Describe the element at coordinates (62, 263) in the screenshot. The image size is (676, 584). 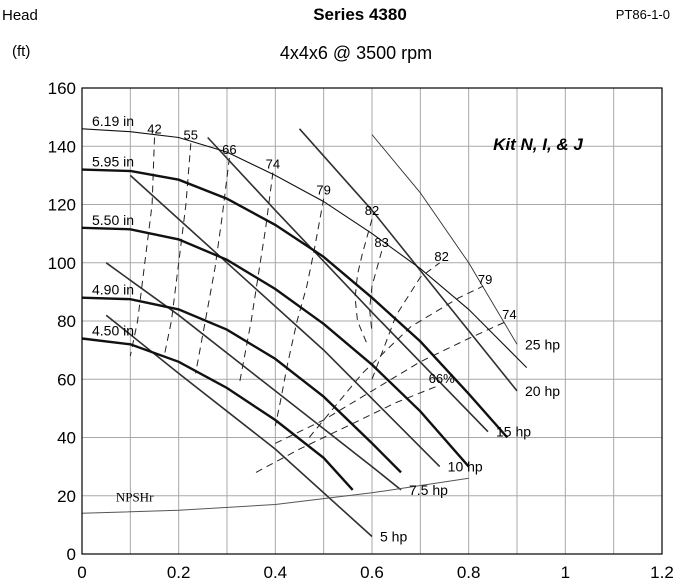
I see `y-tick-label: 100` at that location.